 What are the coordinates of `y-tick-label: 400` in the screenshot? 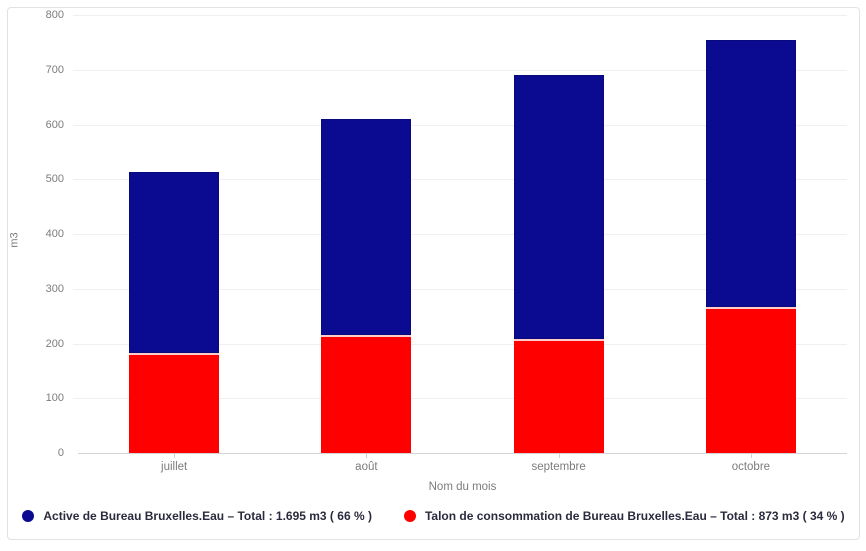 It's located at (54, 234).